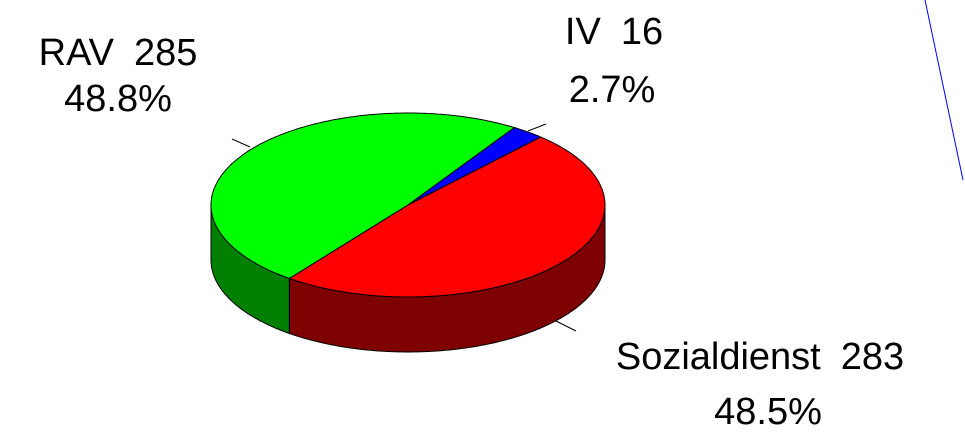 The width and height of the screenshot is (965, 439). Describe the element at coordinates (614, 32) in the screenshot. I see `slice-label: IV 16` at that location.